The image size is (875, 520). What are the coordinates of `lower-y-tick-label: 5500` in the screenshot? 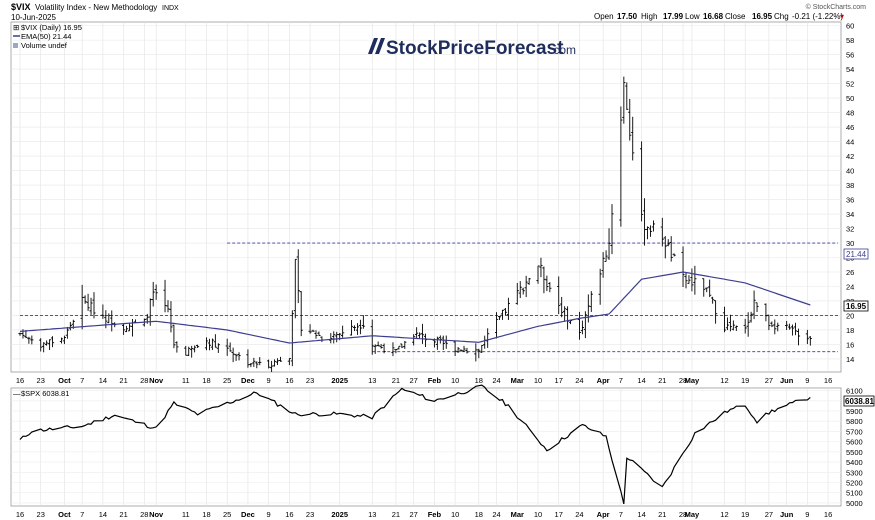 It's located at (854, 452).